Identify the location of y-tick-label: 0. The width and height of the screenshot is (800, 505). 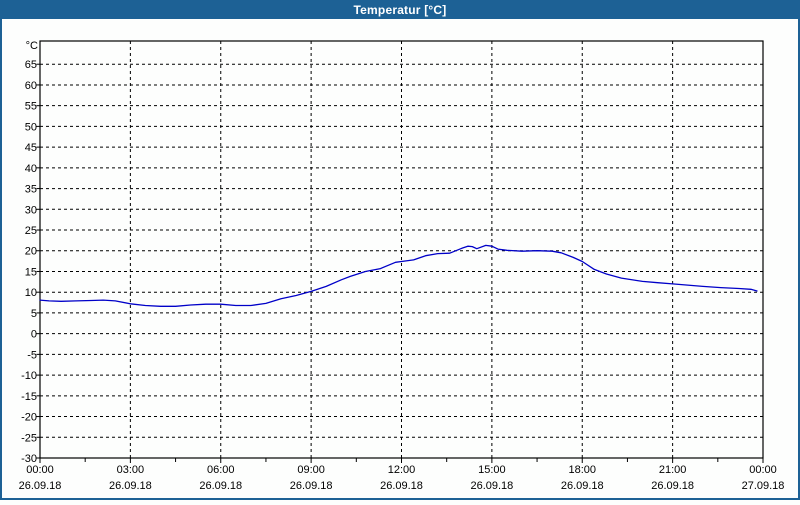
(34, 335).